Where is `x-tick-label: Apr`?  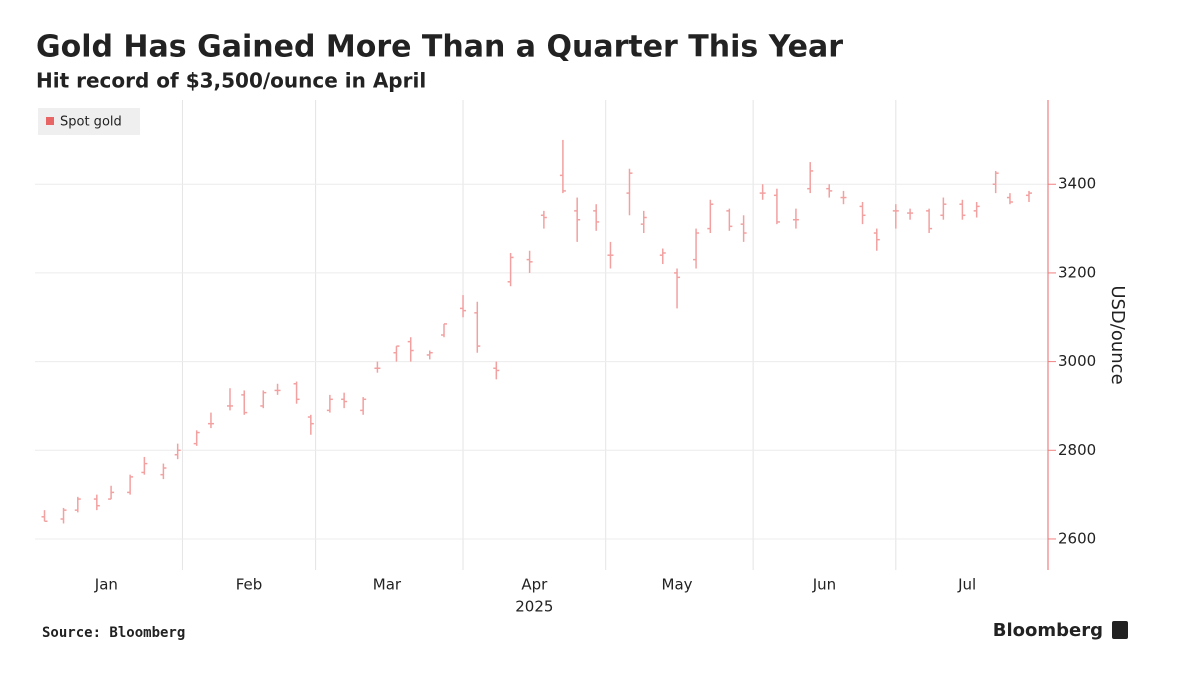
x-tick-label: Apr is located at coordinates (534, 585).